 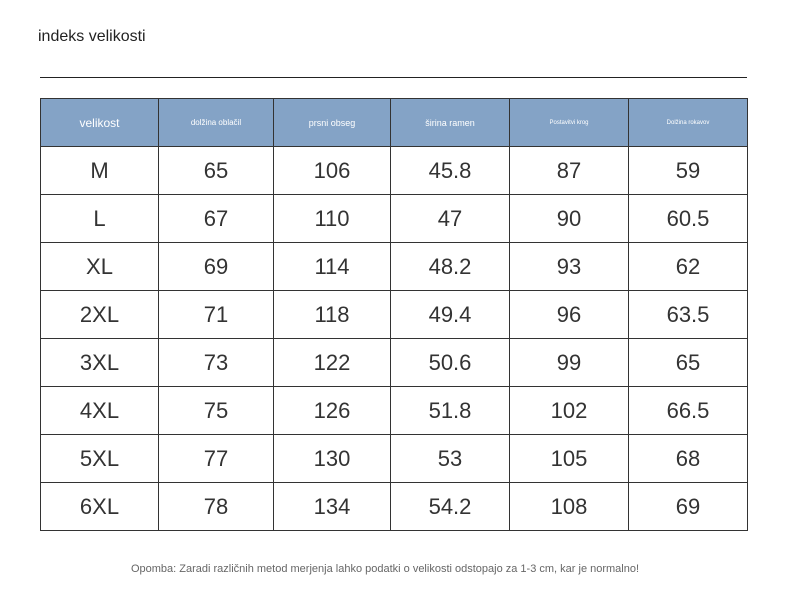 I want to click on table-row: 4XL 75 126 51.8 102 66.5, so click(x=394, y=410).